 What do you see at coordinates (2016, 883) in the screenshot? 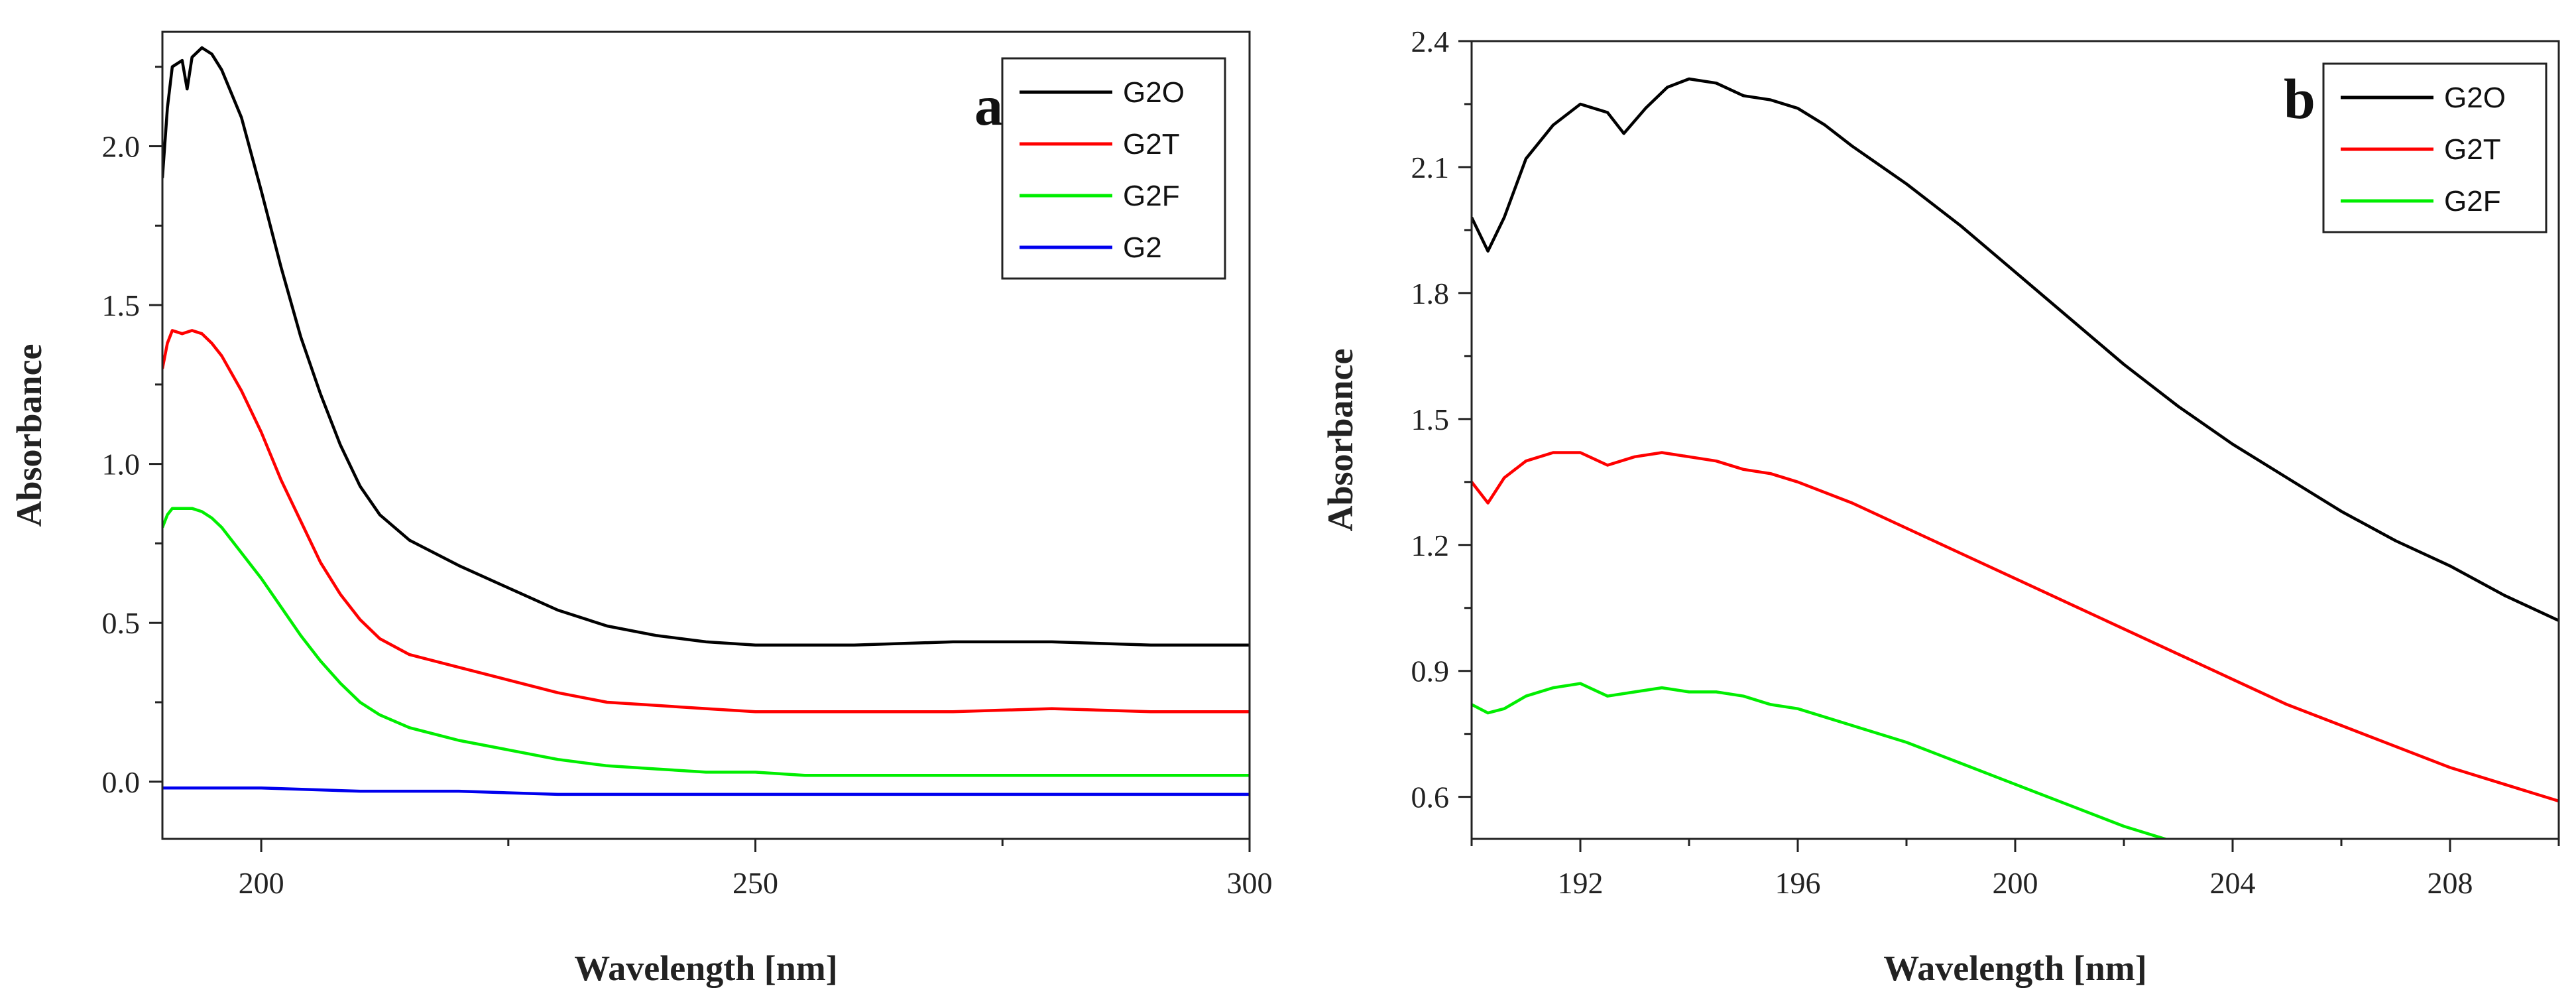
I see `panel-b-x-tick-label: 200` at bounding box center [2016, 883].